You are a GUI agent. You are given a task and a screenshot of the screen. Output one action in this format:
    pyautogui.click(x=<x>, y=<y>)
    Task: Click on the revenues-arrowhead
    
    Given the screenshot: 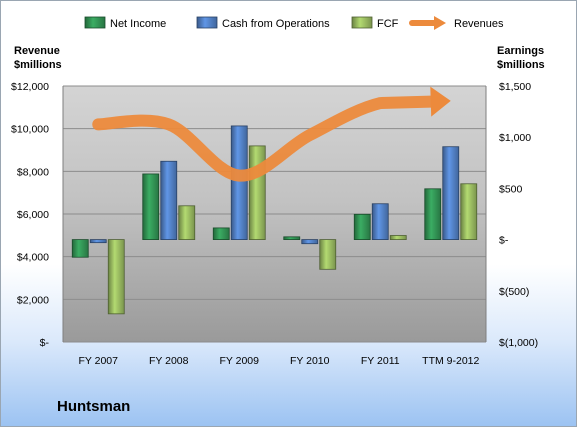 What is the action you would take?
    pyautogui.click(x=440, y=101)
    